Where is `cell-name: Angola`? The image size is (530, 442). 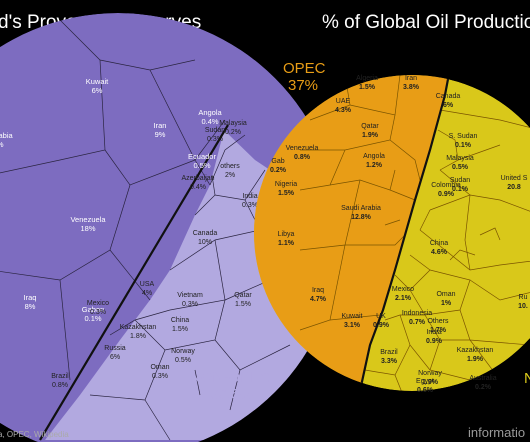
cell-name: Angola is located at coordinates (374, 156).